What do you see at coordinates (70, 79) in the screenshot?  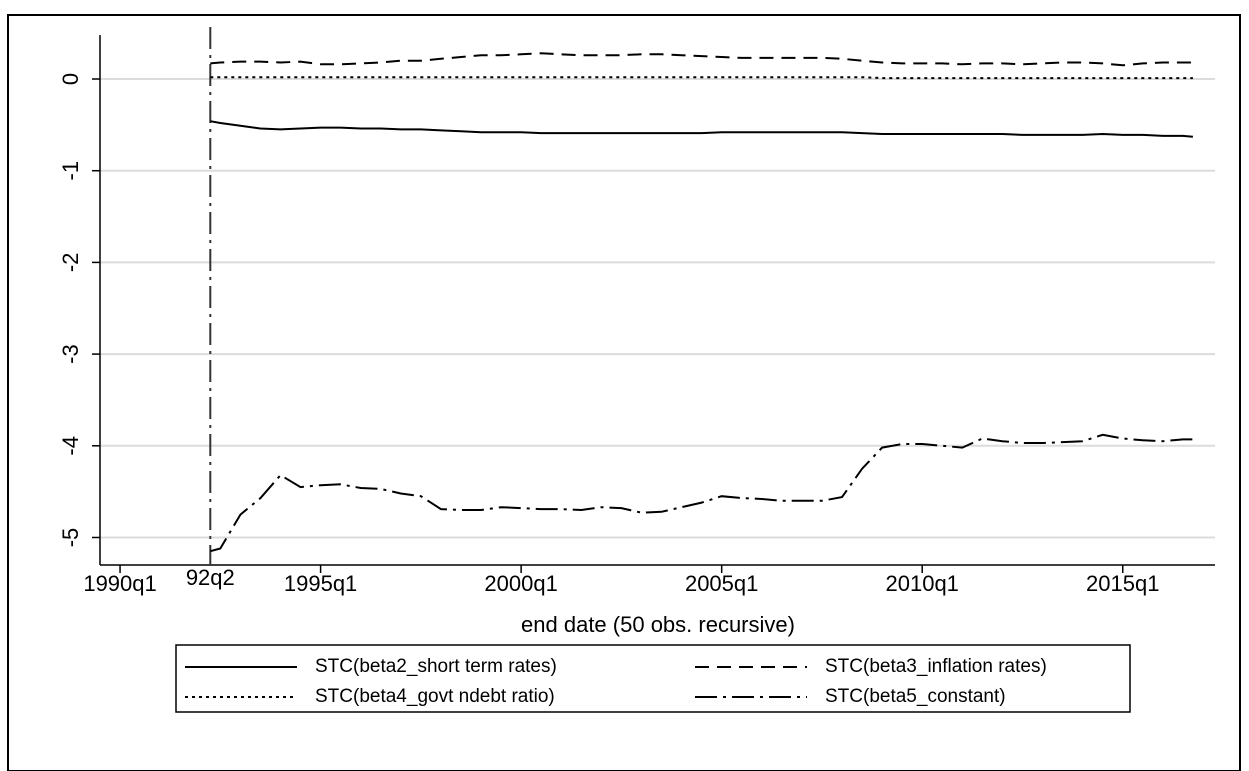 I see `y-tick-label: 0` at bounding box center [70, 79].